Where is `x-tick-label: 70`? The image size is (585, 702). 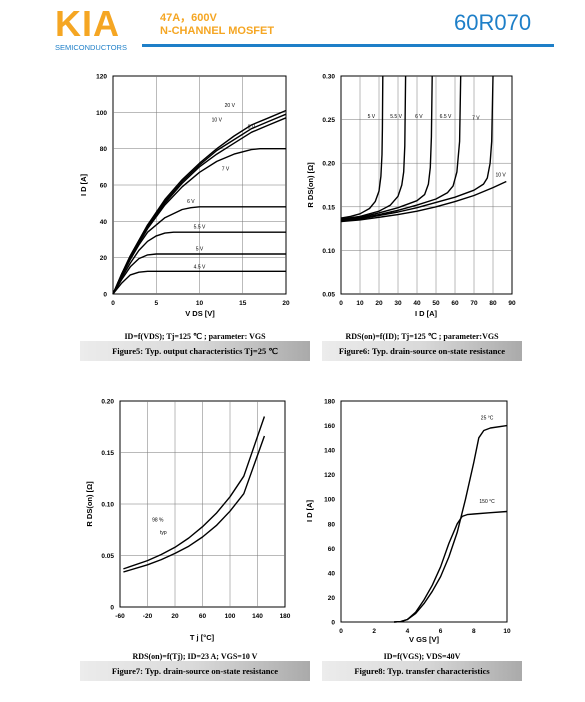 x-tick-label: 70 is located at coordinates (474, 303).